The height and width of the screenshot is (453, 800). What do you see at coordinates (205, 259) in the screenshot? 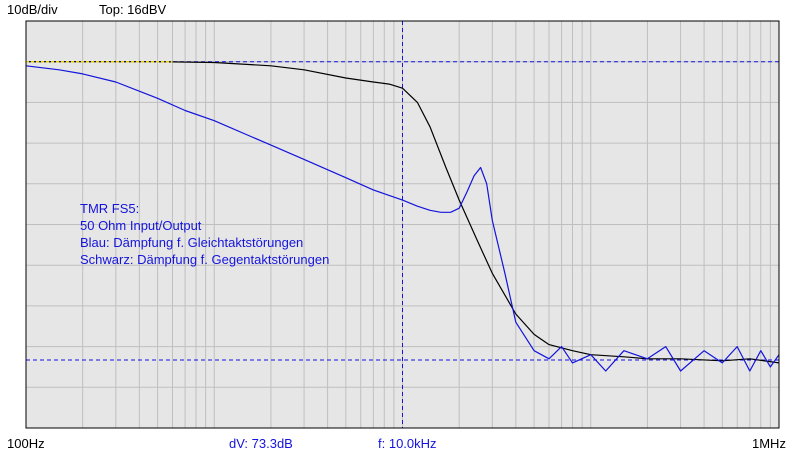
I see `annotation-black-legend: Schwarz: Dämpfung f. Gegentaktstörungen` at bounding box center [205, 259].